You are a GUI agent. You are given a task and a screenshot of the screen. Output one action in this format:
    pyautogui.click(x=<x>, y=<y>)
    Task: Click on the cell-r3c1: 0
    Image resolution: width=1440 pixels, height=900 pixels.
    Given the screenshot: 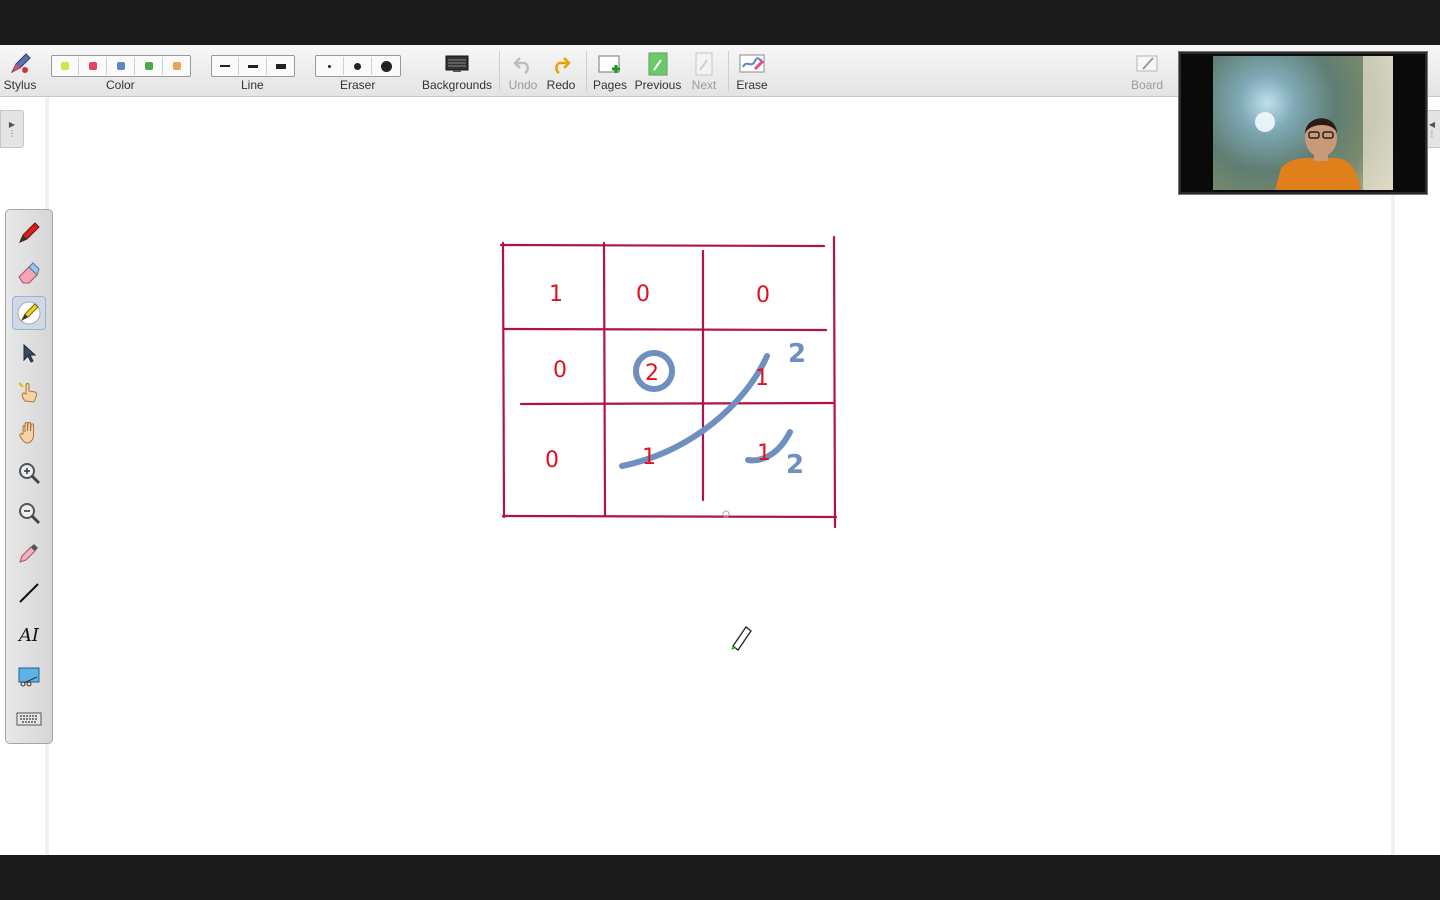 What is the action you would take?
    pyautogui.click(x=552, y=460)
    